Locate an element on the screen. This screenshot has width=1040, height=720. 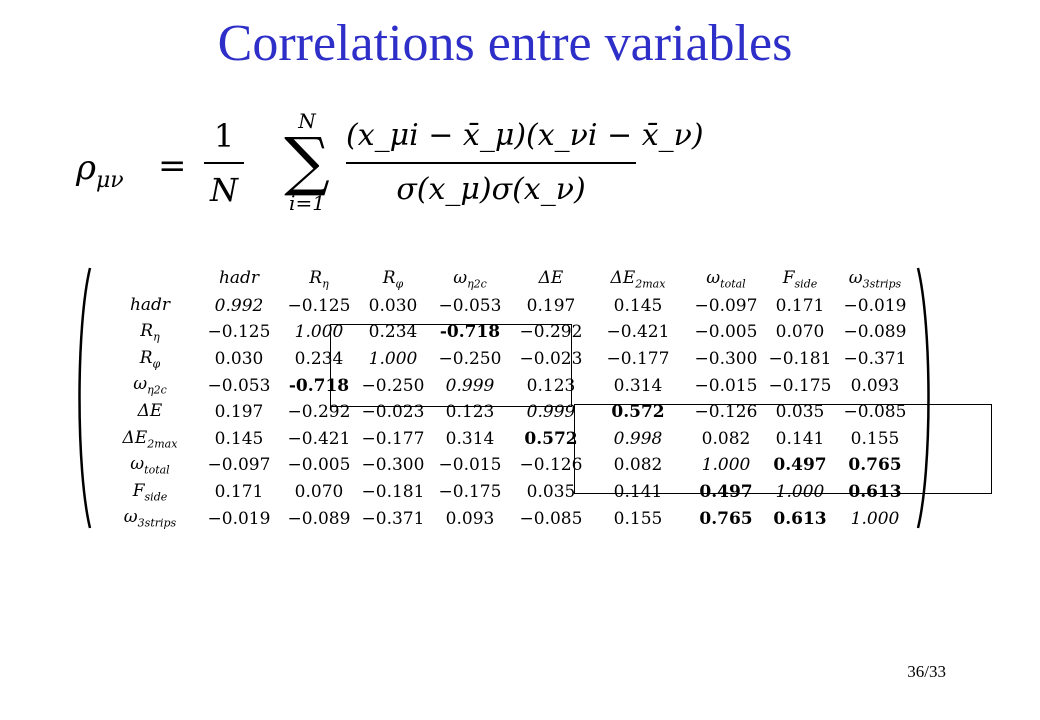
row-label: ω3strips is located at coordinates (150, 518).